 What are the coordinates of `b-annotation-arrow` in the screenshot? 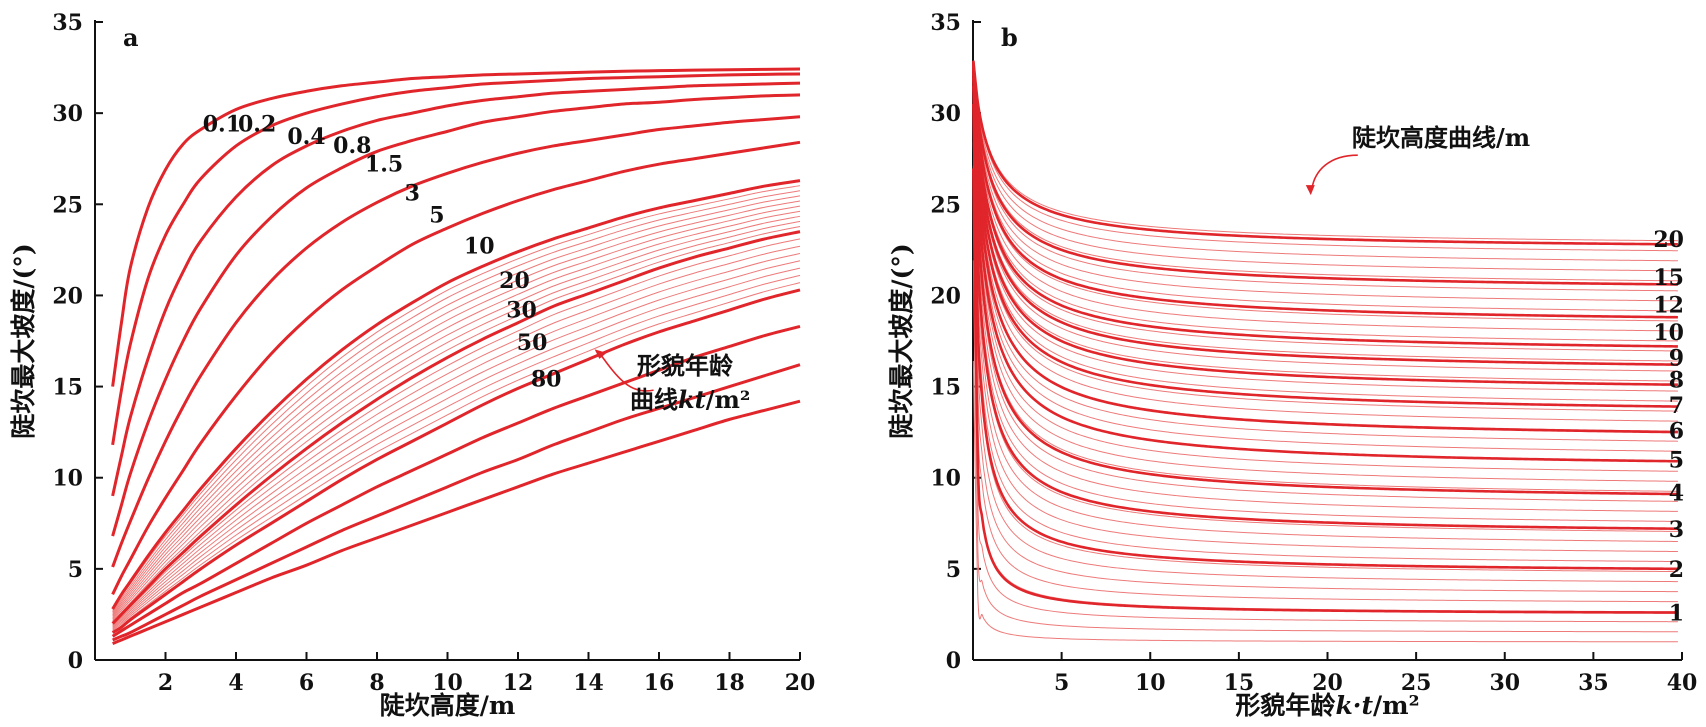 It's located at (1334, 172).